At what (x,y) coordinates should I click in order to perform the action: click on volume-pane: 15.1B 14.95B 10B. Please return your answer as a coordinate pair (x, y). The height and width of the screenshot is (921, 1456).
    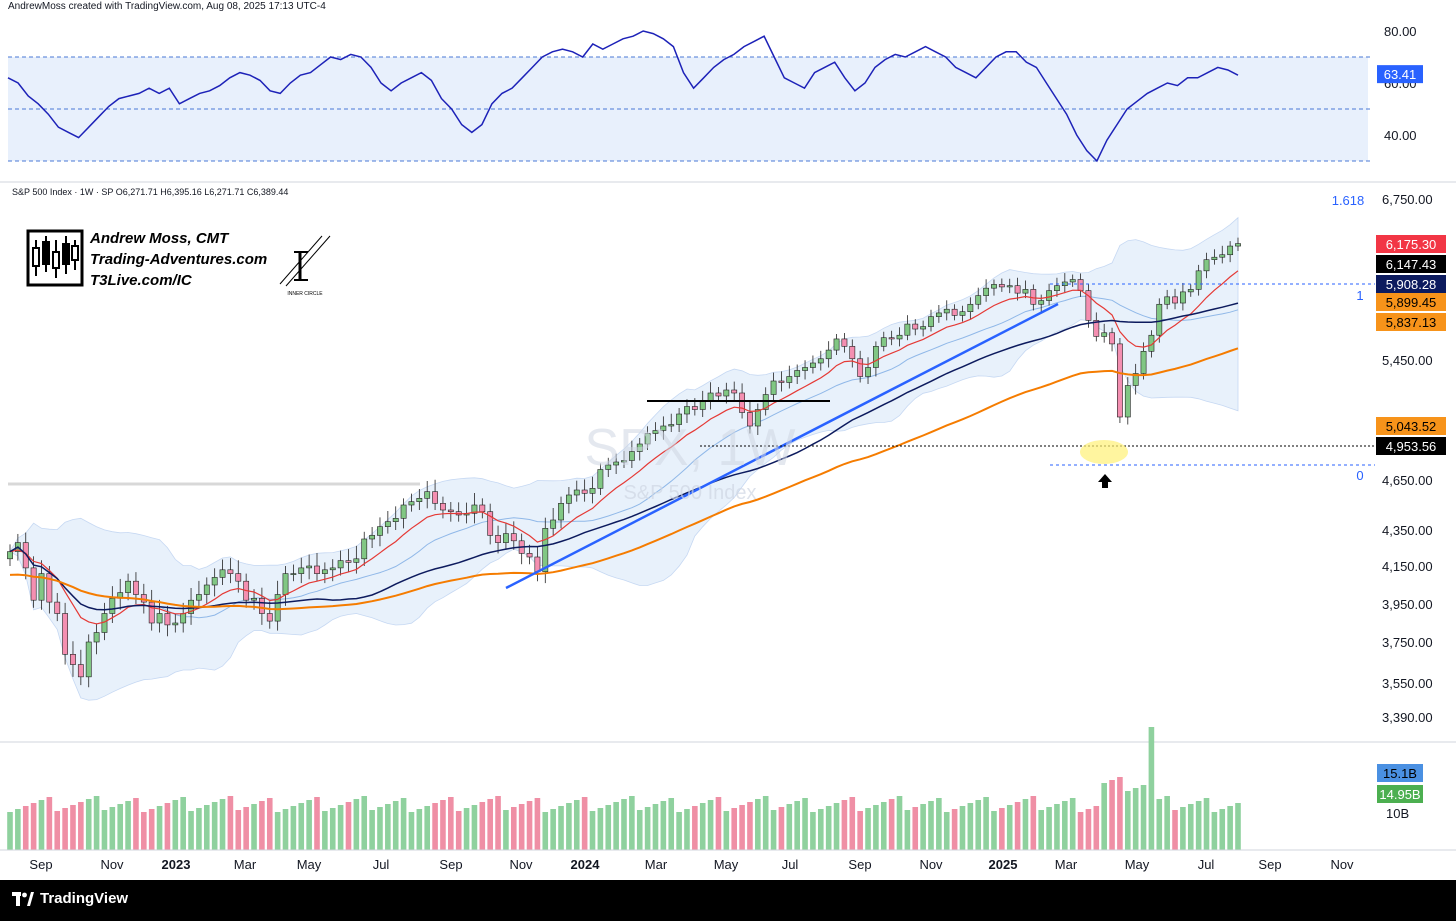
    Looking at the image, I should click on (728, 788).